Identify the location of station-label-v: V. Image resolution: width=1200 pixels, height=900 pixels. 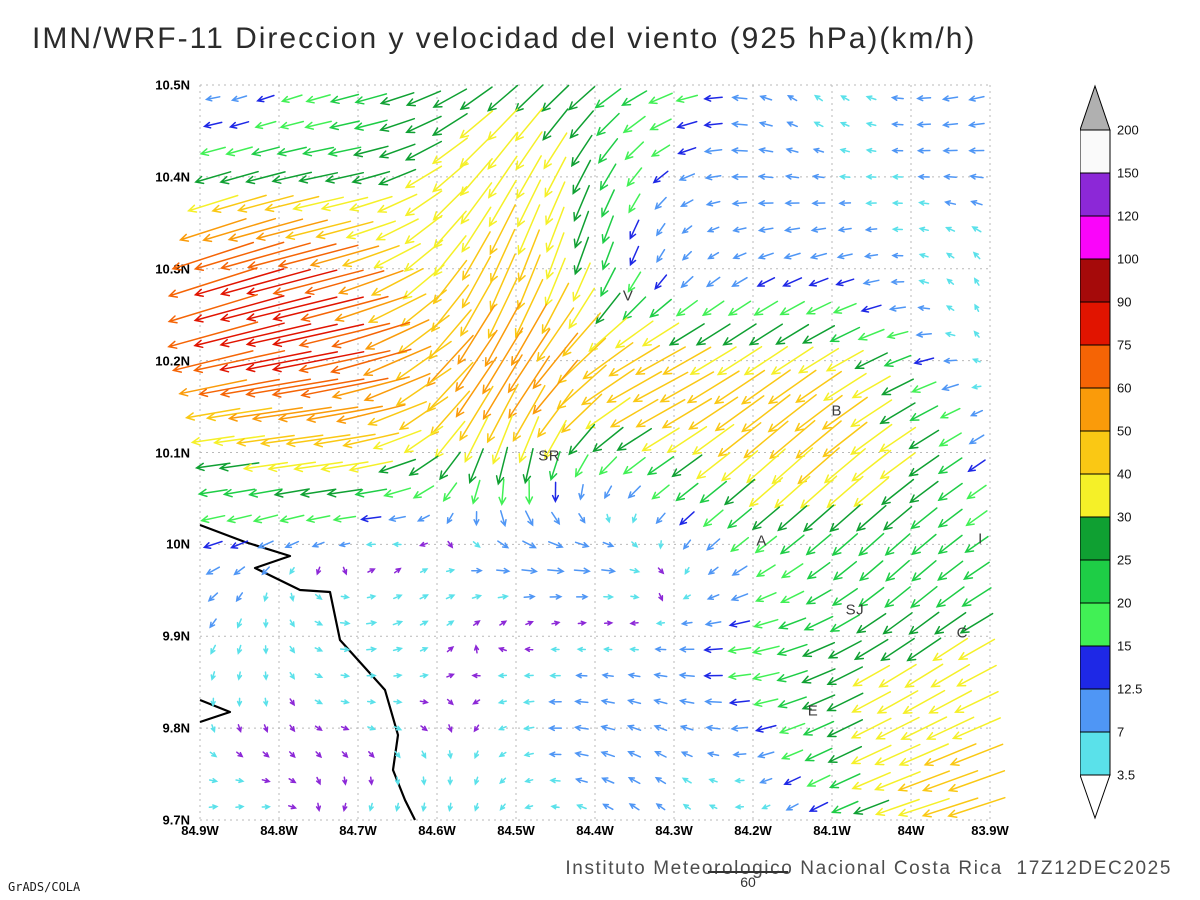
(628, 296).